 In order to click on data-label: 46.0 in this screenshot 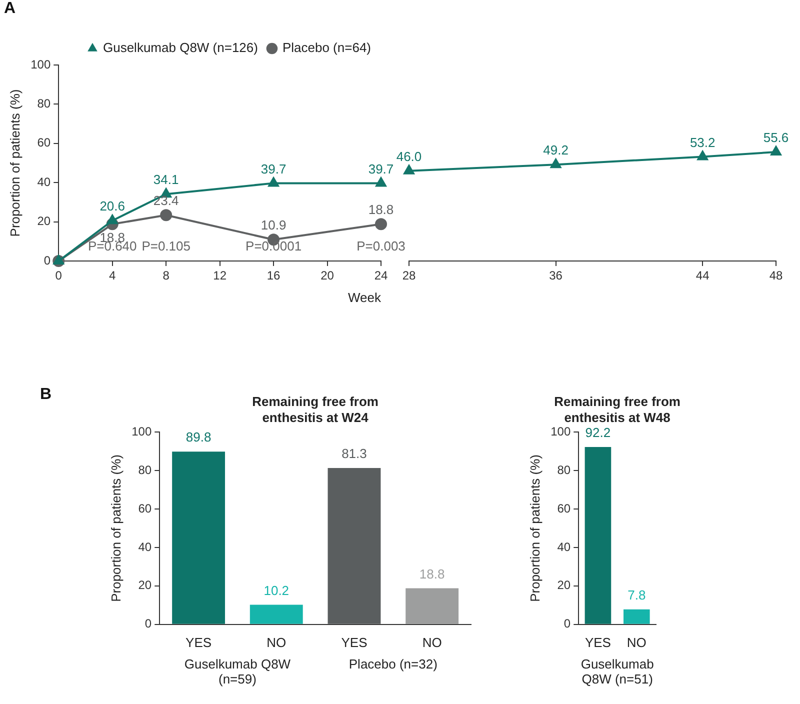, I will do `click(409, 156)`.